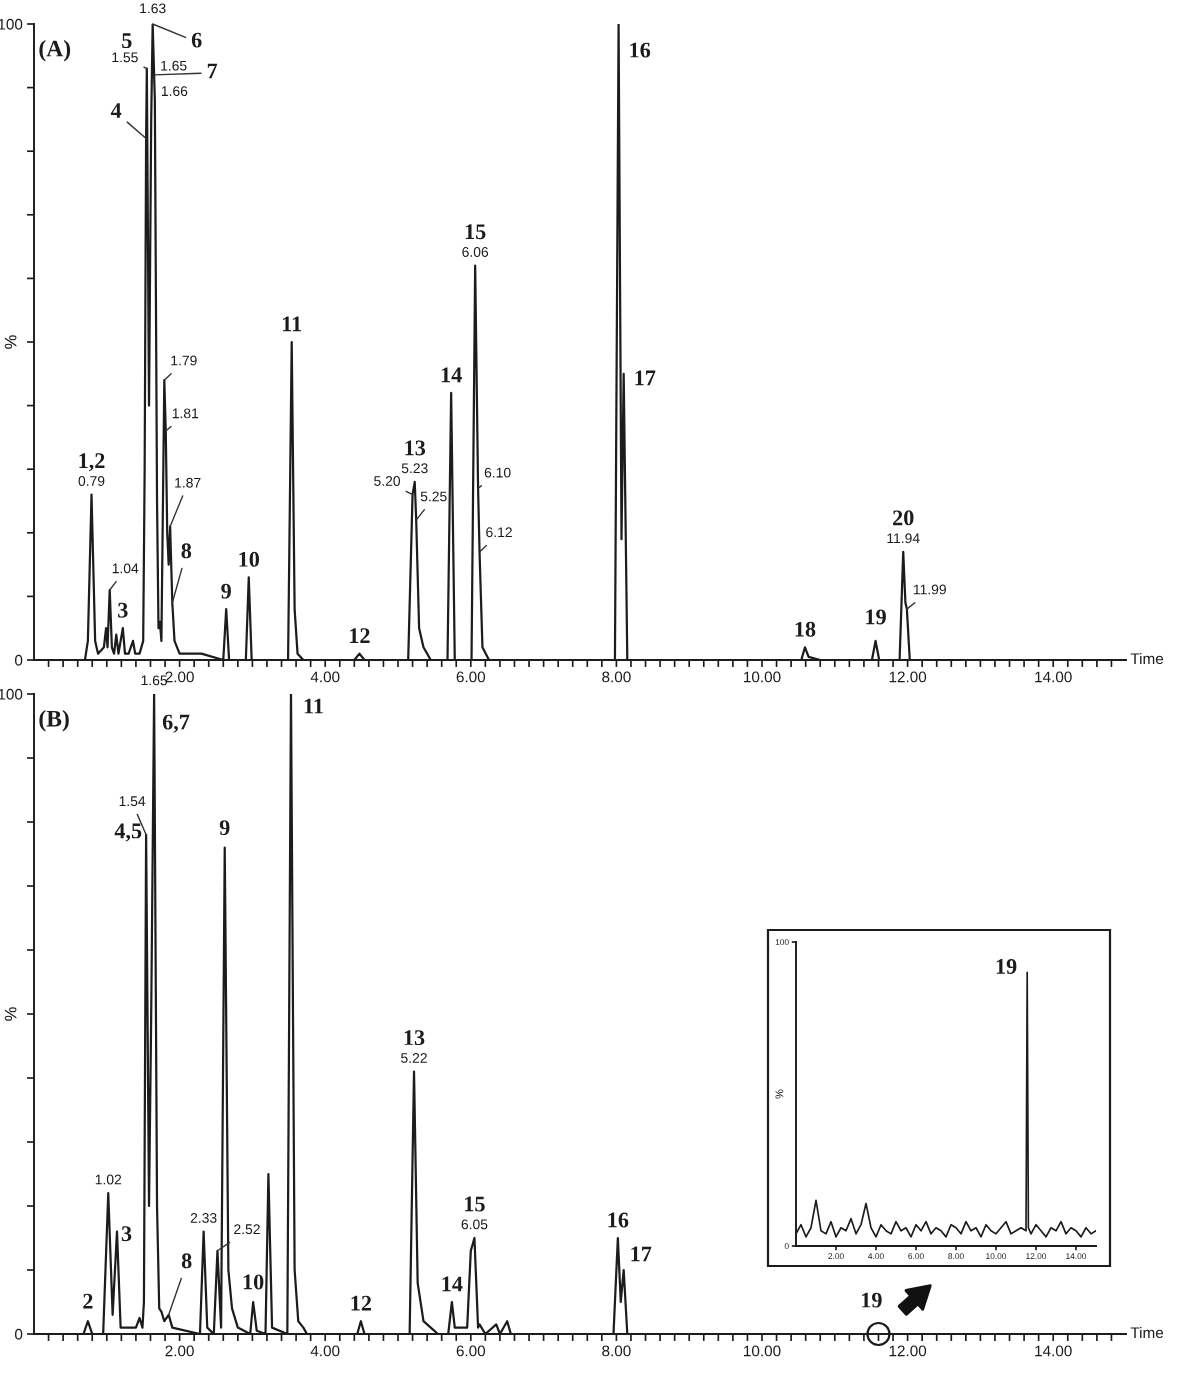  I want to click on annotation: 18, so click(805, 629).